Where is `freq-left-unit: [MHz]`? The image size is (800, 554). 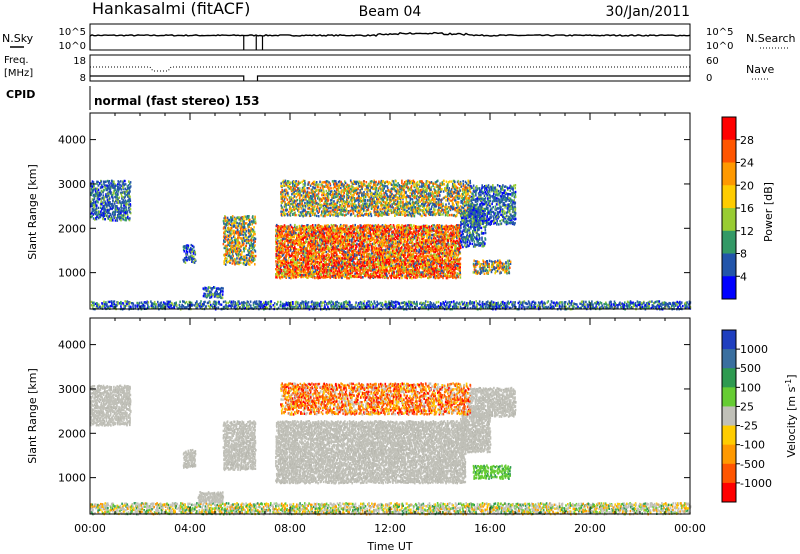
freq-left-unit: [MHz] is located at coordinates (18, 73).